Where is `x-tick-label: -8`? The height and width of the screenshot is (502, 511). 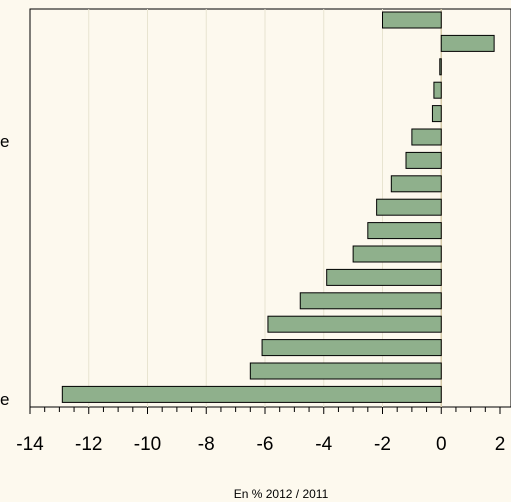
x-tick-label: -8 is located at coordinates (206, 444).